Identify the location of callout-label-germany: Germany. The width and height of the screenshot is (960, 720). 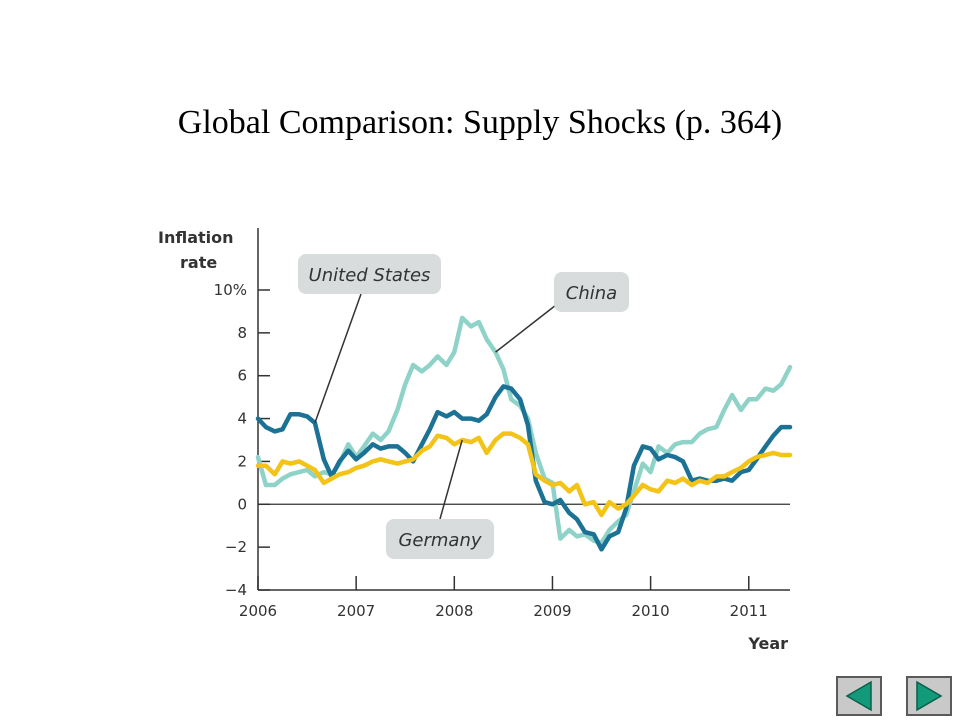
(439, 540).